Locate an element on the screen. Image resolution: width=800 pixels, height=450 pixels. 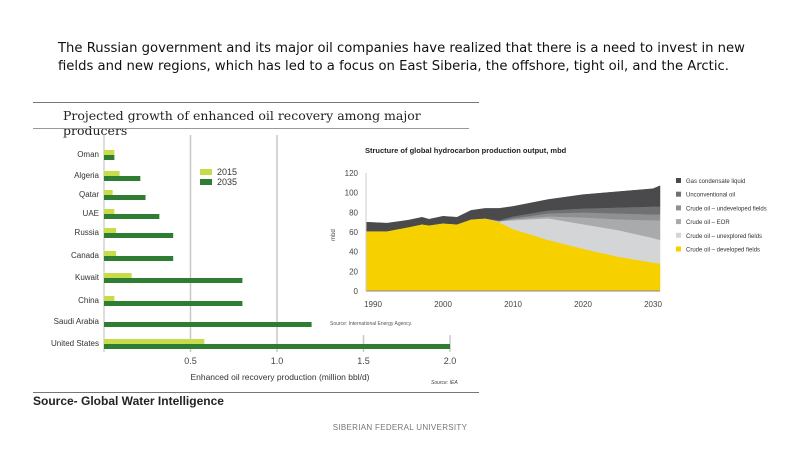
y-tick-label: 120 is located at coordinates (352, 173).